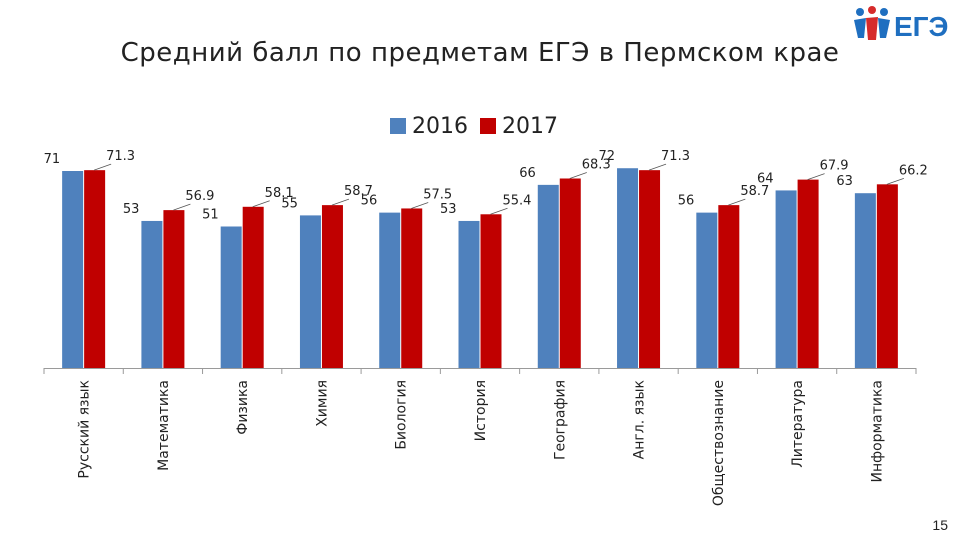 This screenshot has width=960, height=540. I want to click on page-number: 15, so click(940, 525).